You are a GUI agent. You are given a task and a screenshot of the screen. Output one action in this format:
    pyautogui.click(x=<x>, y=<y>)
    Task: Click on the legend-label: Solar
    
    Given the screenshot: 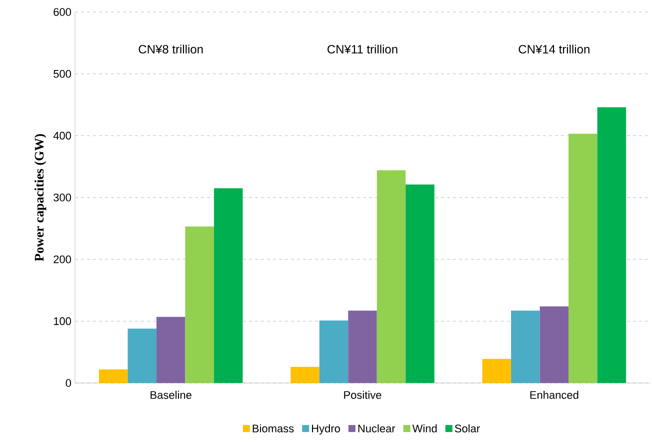 What is the action you would take?
    pyautogui.click(x=467, y=428)
    